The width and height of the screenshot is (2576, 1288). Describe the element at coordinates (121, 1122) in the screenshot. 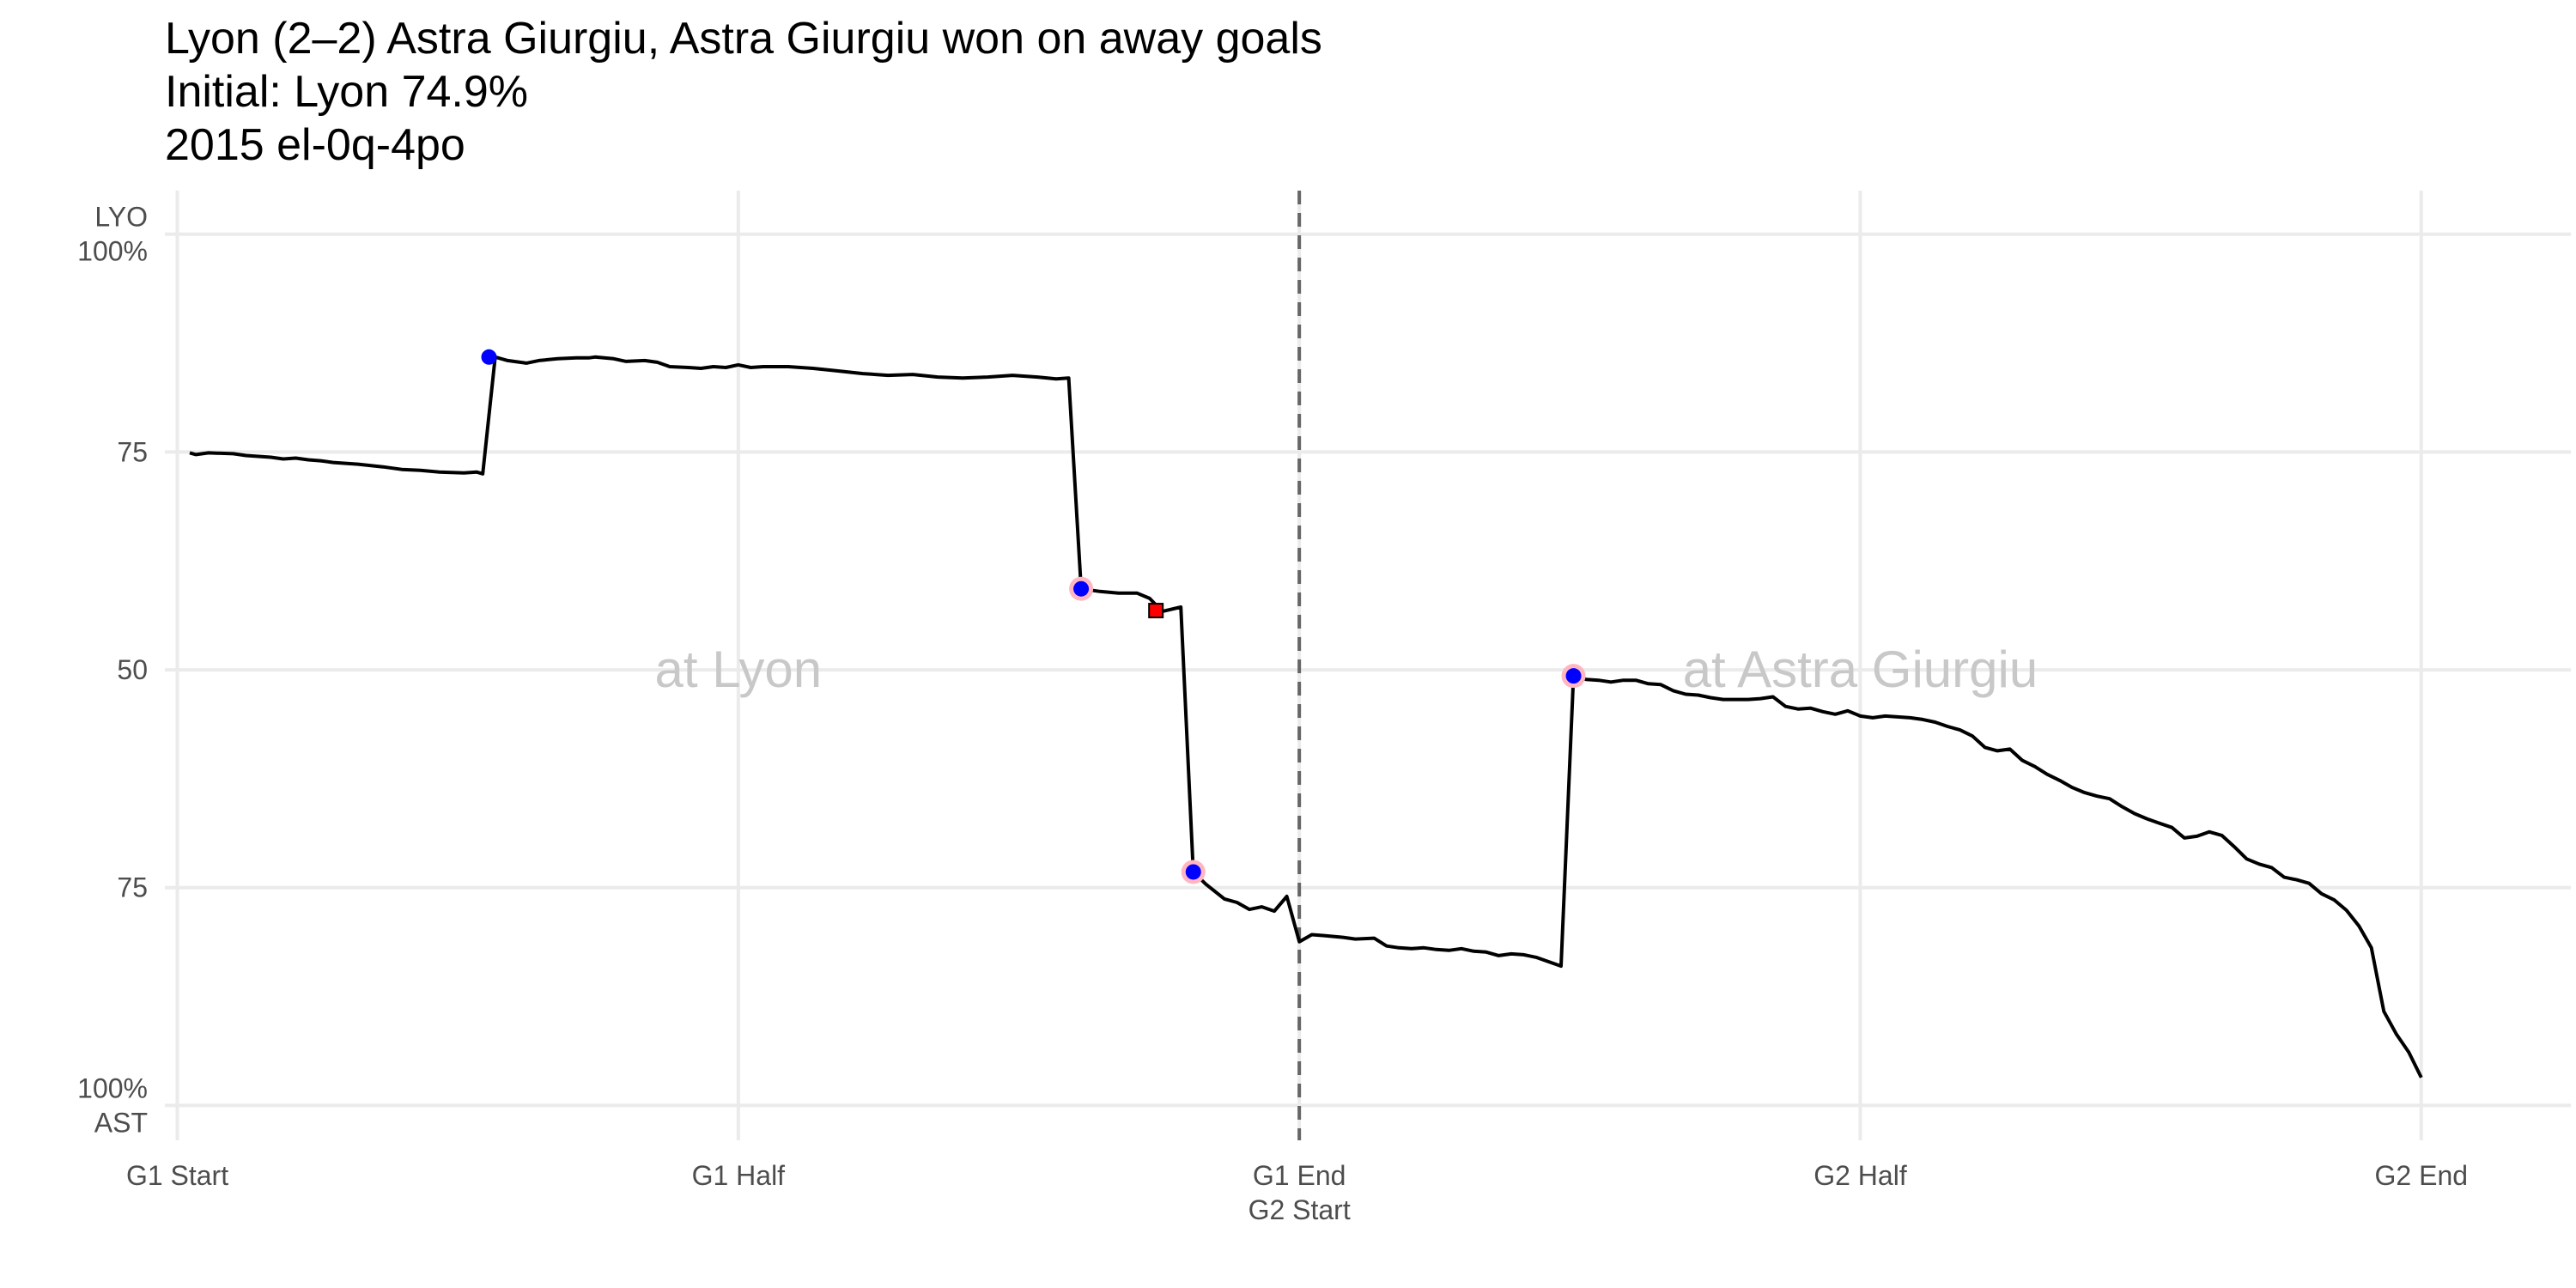

I see `y-tick-label: AST` at that location.